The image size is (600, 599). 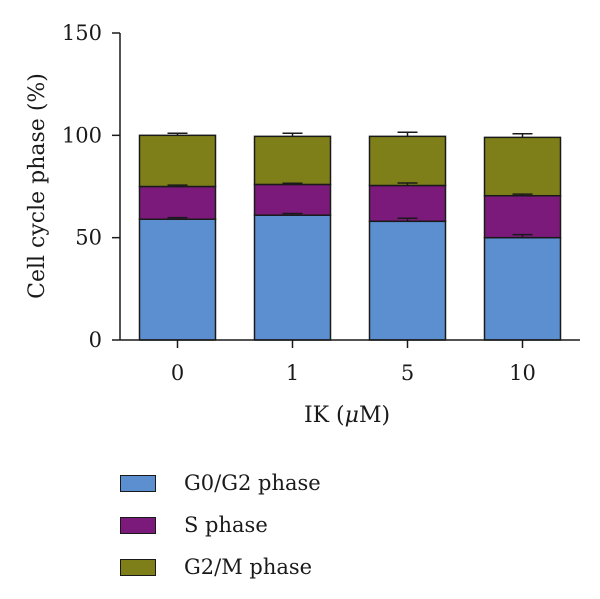 I want to click on legend: G0/G2 phase S phase G2/M phase, so click(x=220, y=525).